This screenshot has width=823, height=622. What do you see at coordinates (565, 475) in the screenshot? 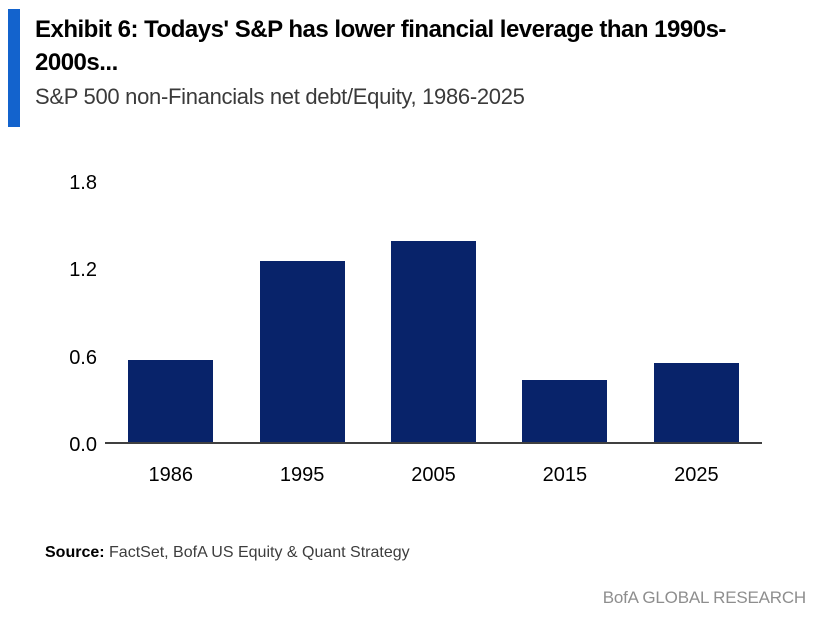
I see `x-tick-label-2015: 2015` at bounding box center [565, 475].